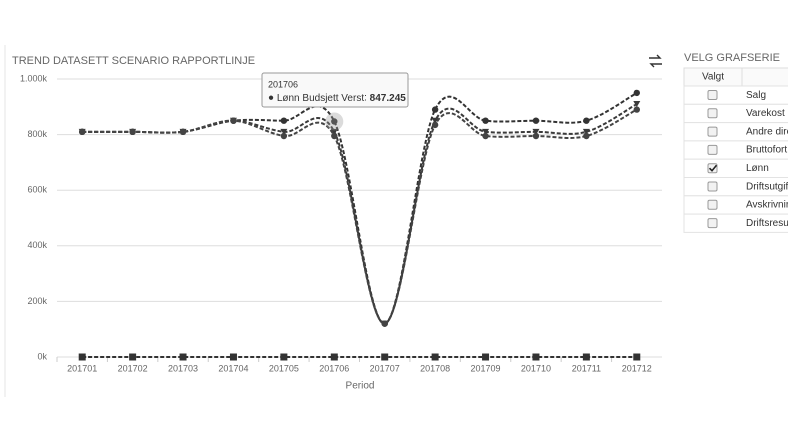 This screenshot has width=788, height=441. Describe the element at coordinates (233, 368) in the screenshot. I see `x-tick-label: 201704` at that location.